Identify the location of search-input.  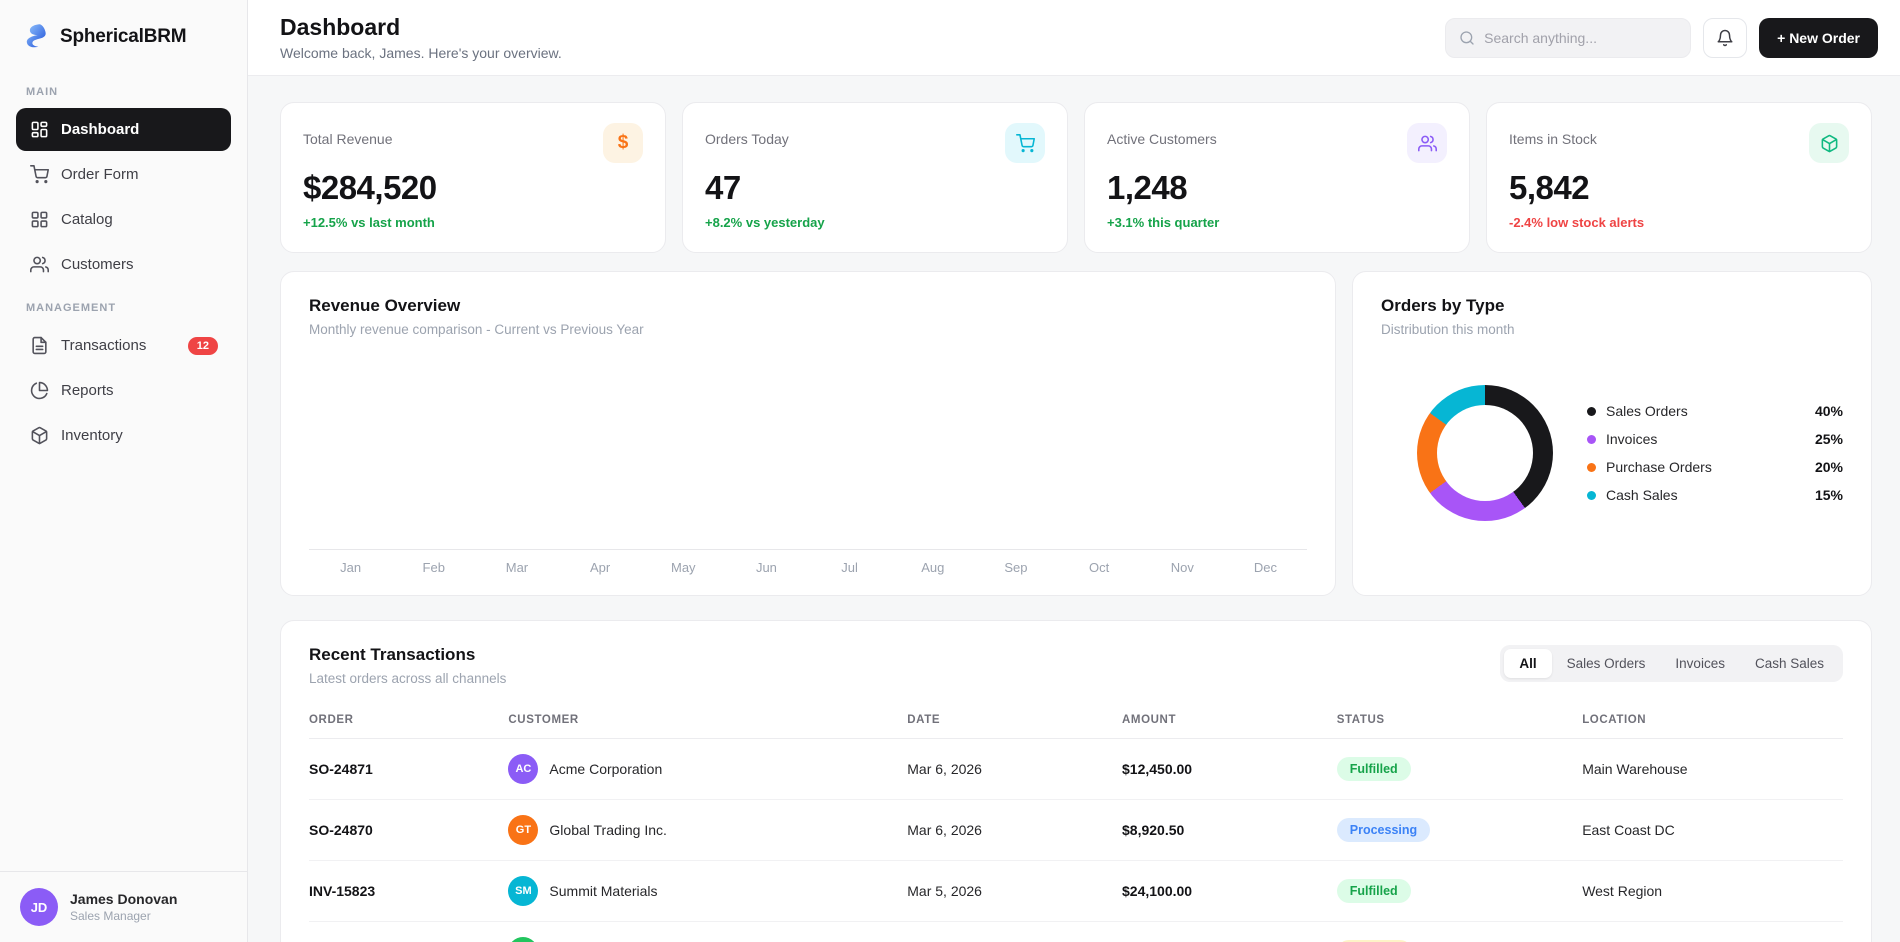
(1581, 37).